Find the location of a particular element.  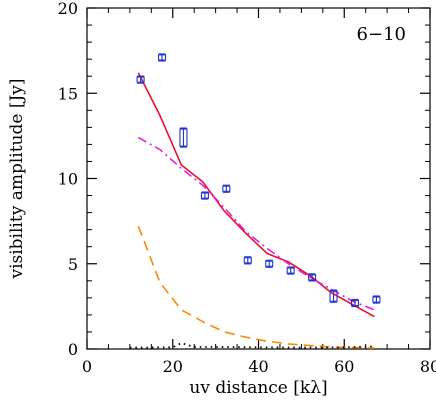

y-axis-label: visibility amplitude [Jy] is located at coordinates (17, 178).